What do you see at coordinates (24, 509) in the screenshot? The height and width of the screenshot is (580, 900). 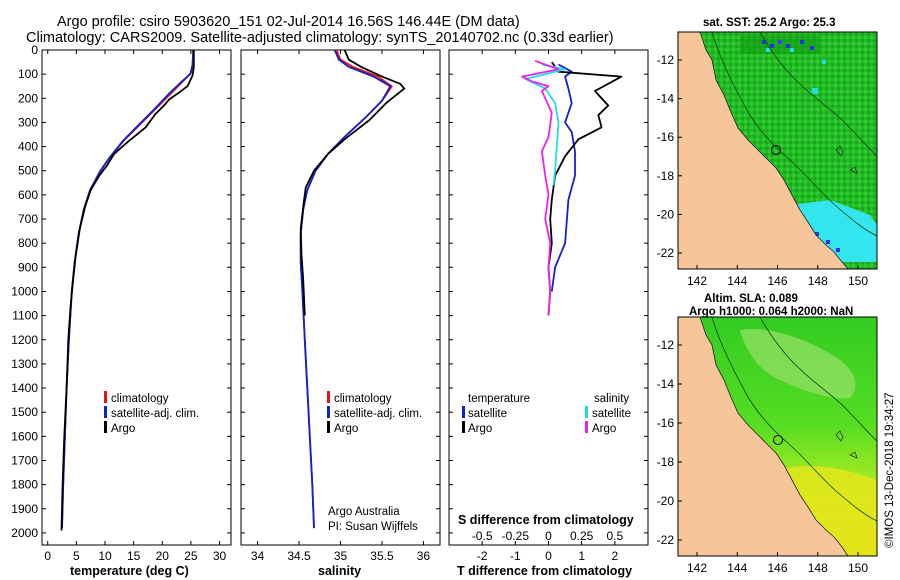 I see `depth-tick-label: 1900` at bounding box center [24, 509].